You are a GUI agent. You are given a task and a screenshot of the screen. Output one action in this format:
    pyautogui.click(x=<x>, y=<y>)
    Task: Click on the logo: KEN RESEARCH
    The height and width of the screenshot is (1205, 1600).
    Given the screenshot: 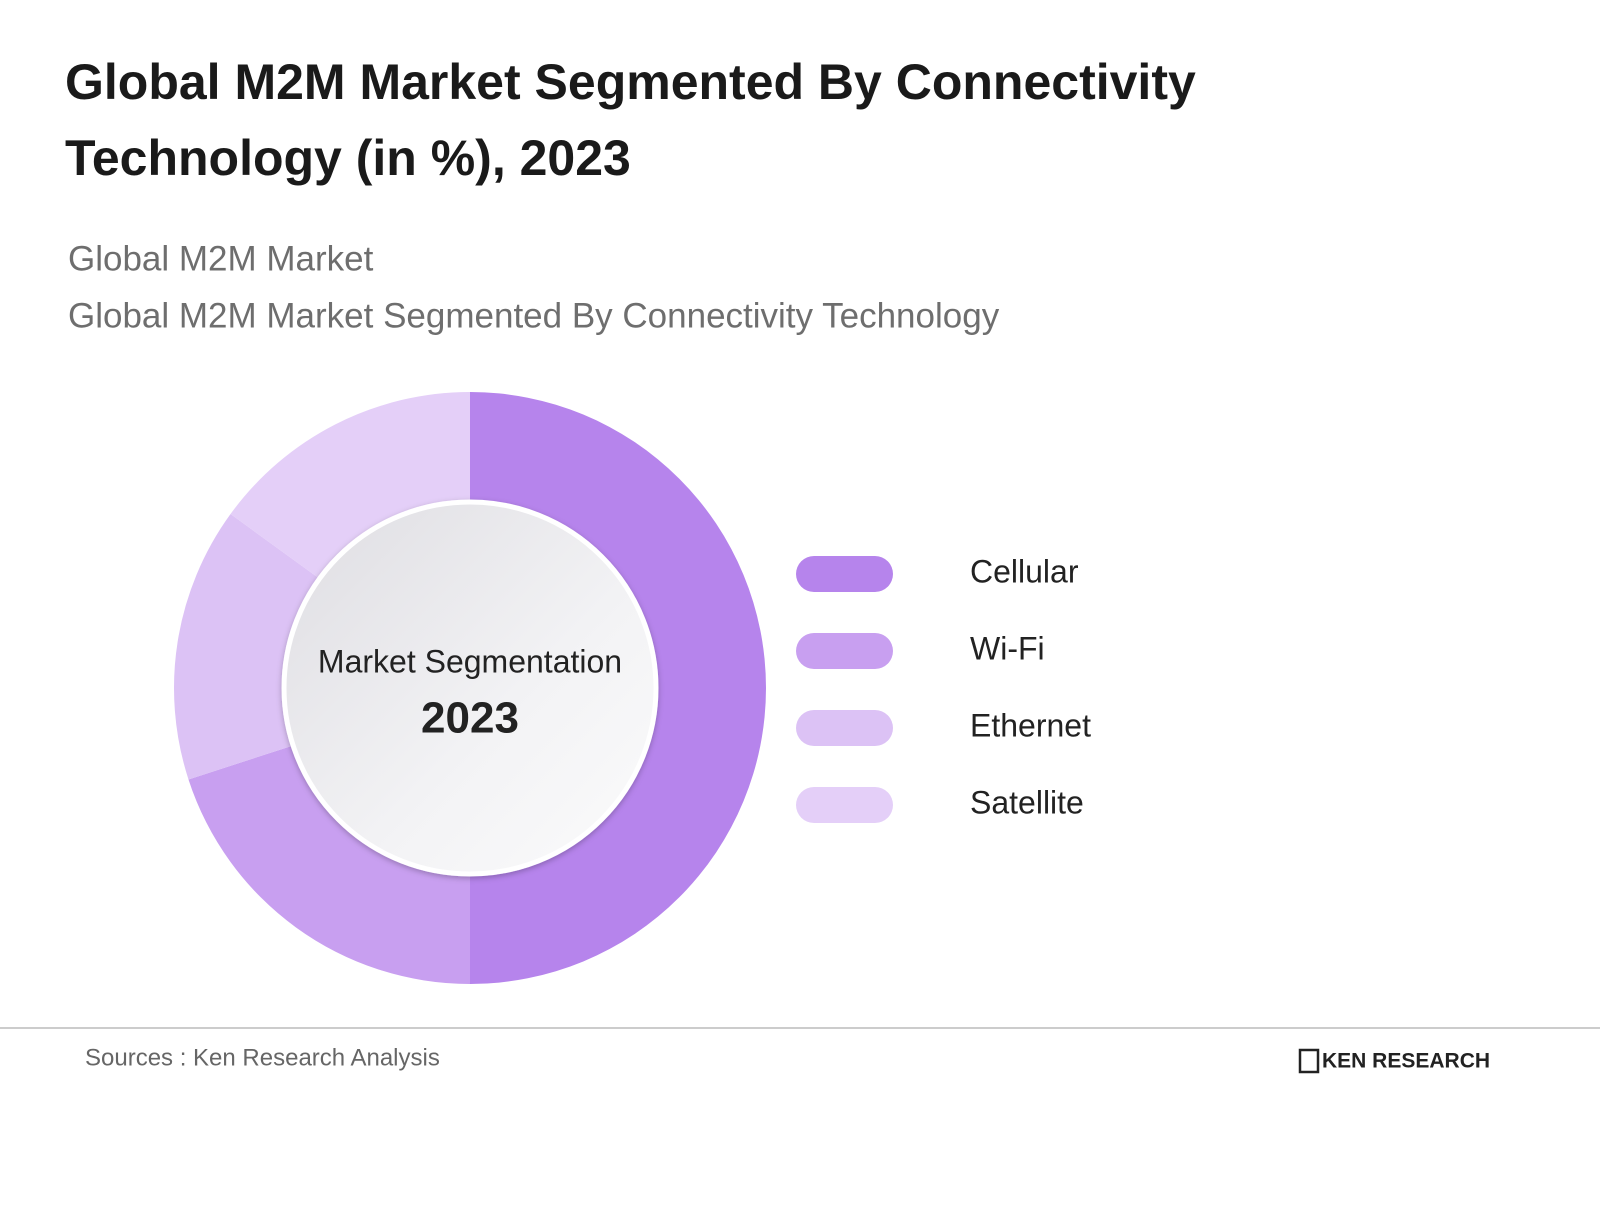 What is the action you would take?
    pyautogui.click(x=1394, y=1061)
    